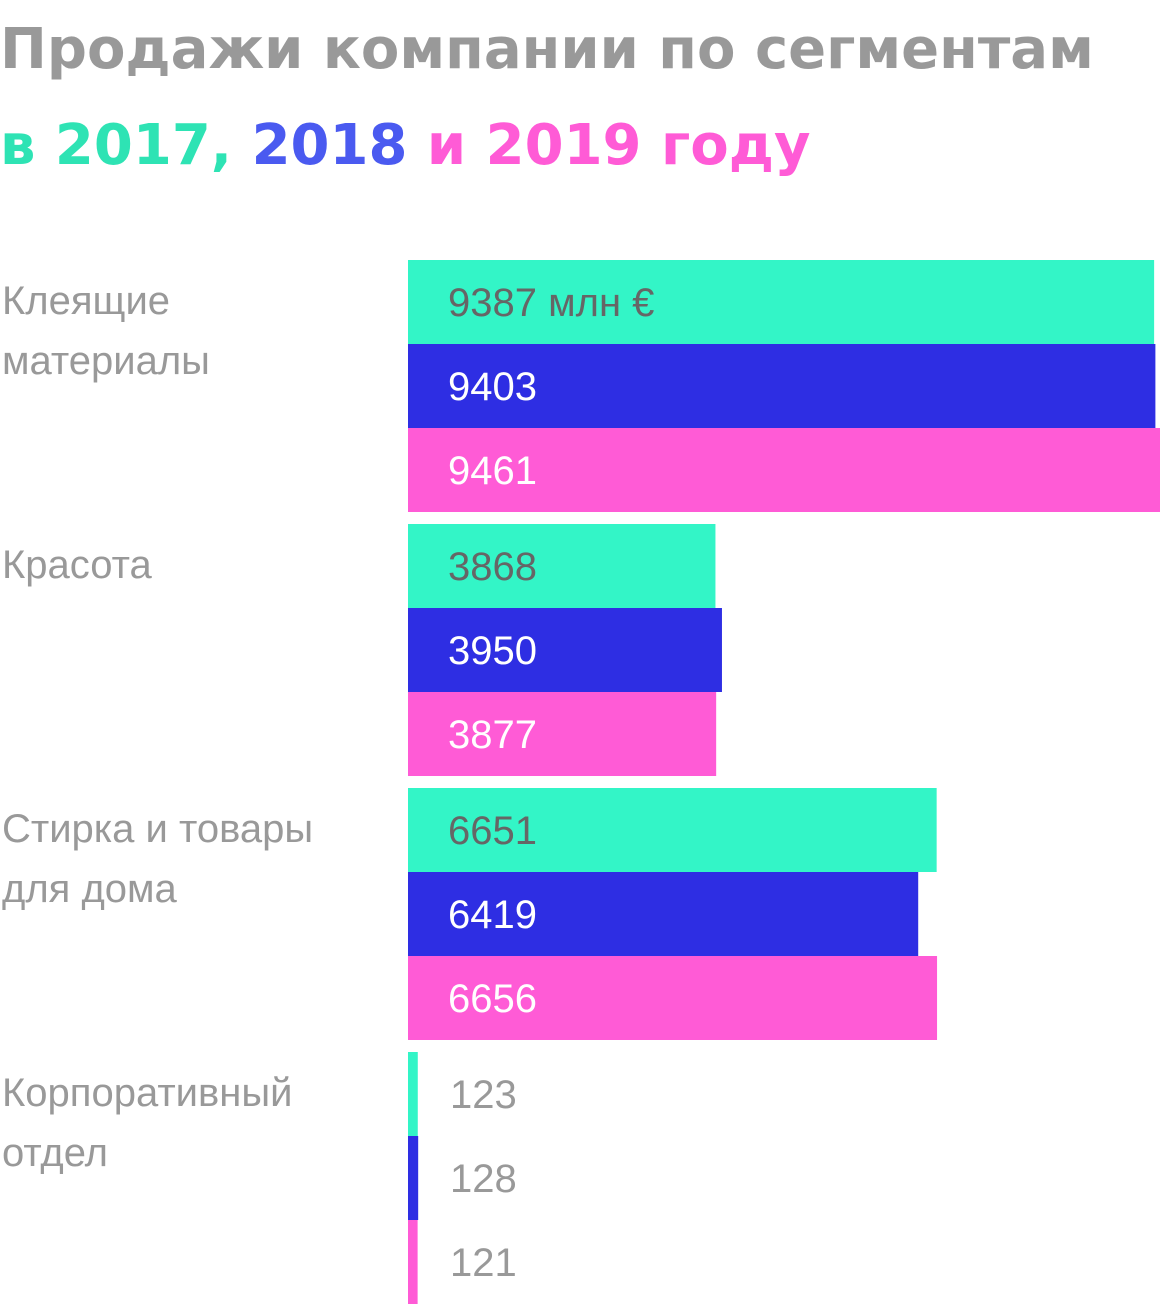 The image size is (1160, 1304). Describe the element at coordinates (106, 361) in the screenshot. I see `category-label-line: материалы` at that location.